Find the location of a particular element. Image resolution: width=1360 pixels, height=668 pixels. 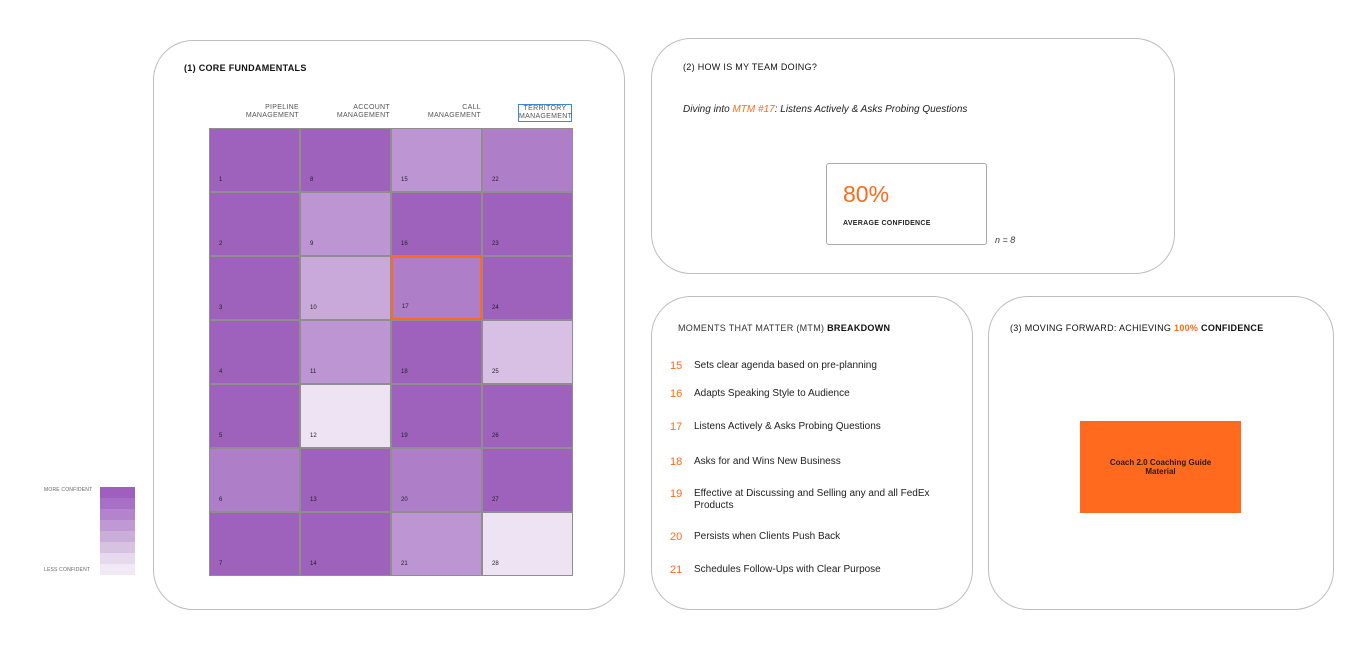

forward-title-accent: 100% is located at coordinates (1186, 328).